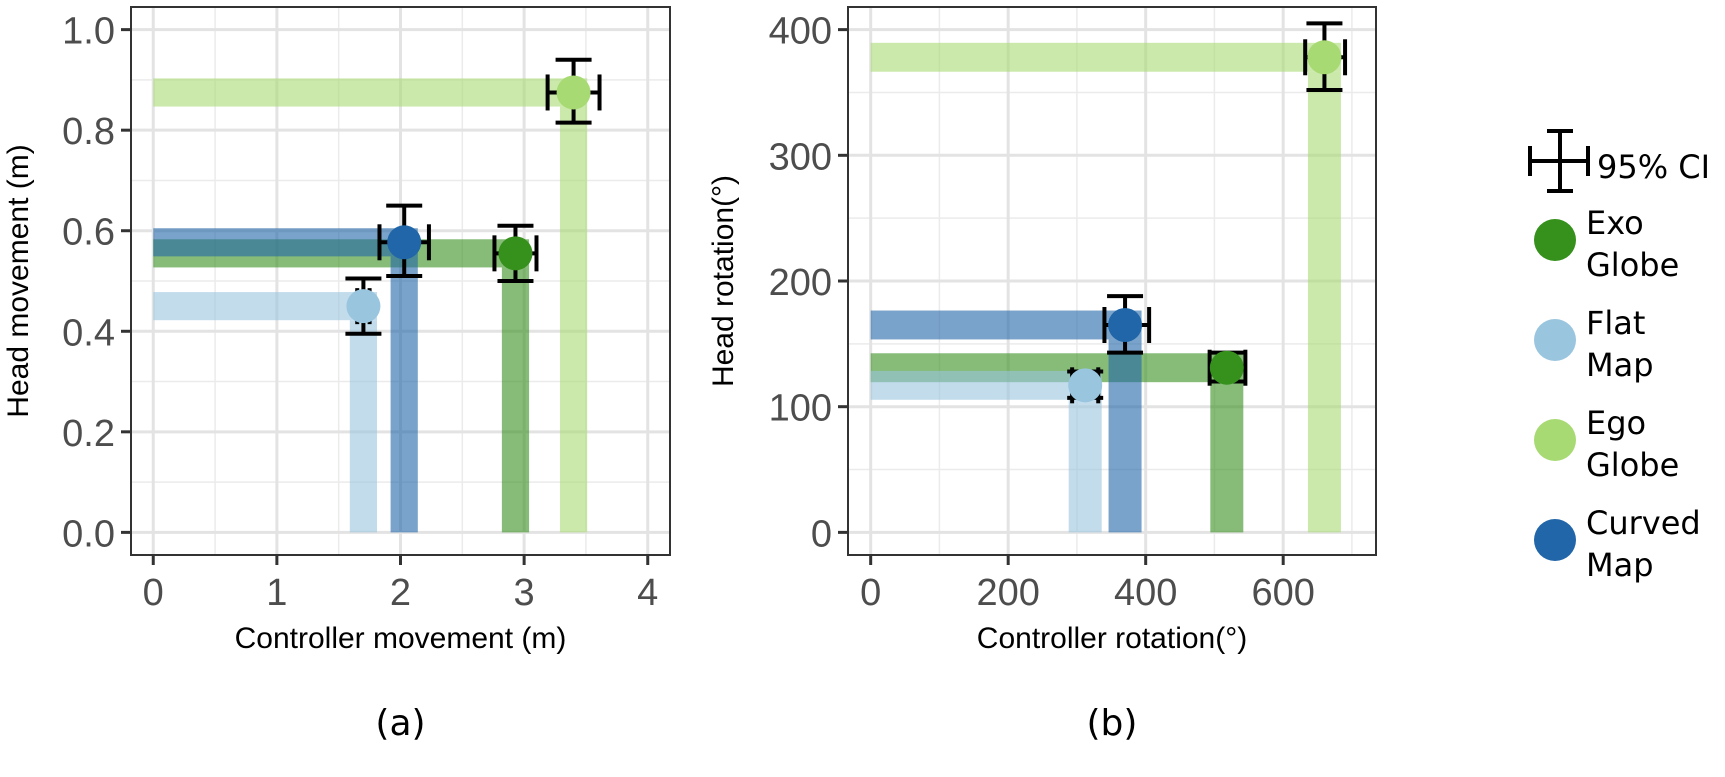 This screenshot has width=1725, height=777. I want to click on legend-swatch-curved-map, so click(1555, 540).